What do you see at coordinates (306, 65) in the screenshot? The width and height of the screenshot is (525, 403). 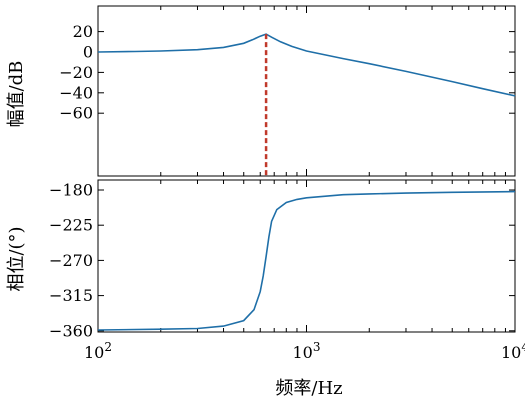 I see `magnitude-curve` at bounding box center [306, 65].